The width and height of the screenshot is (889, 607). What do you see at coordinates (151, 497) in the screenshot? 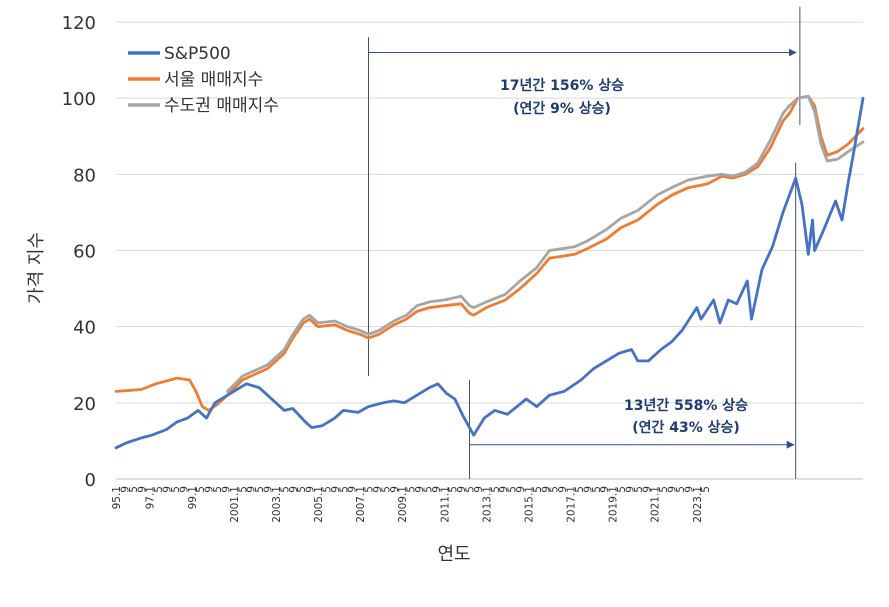
I see `x-tick-label: 97.1` at bounding box center [151, 497].